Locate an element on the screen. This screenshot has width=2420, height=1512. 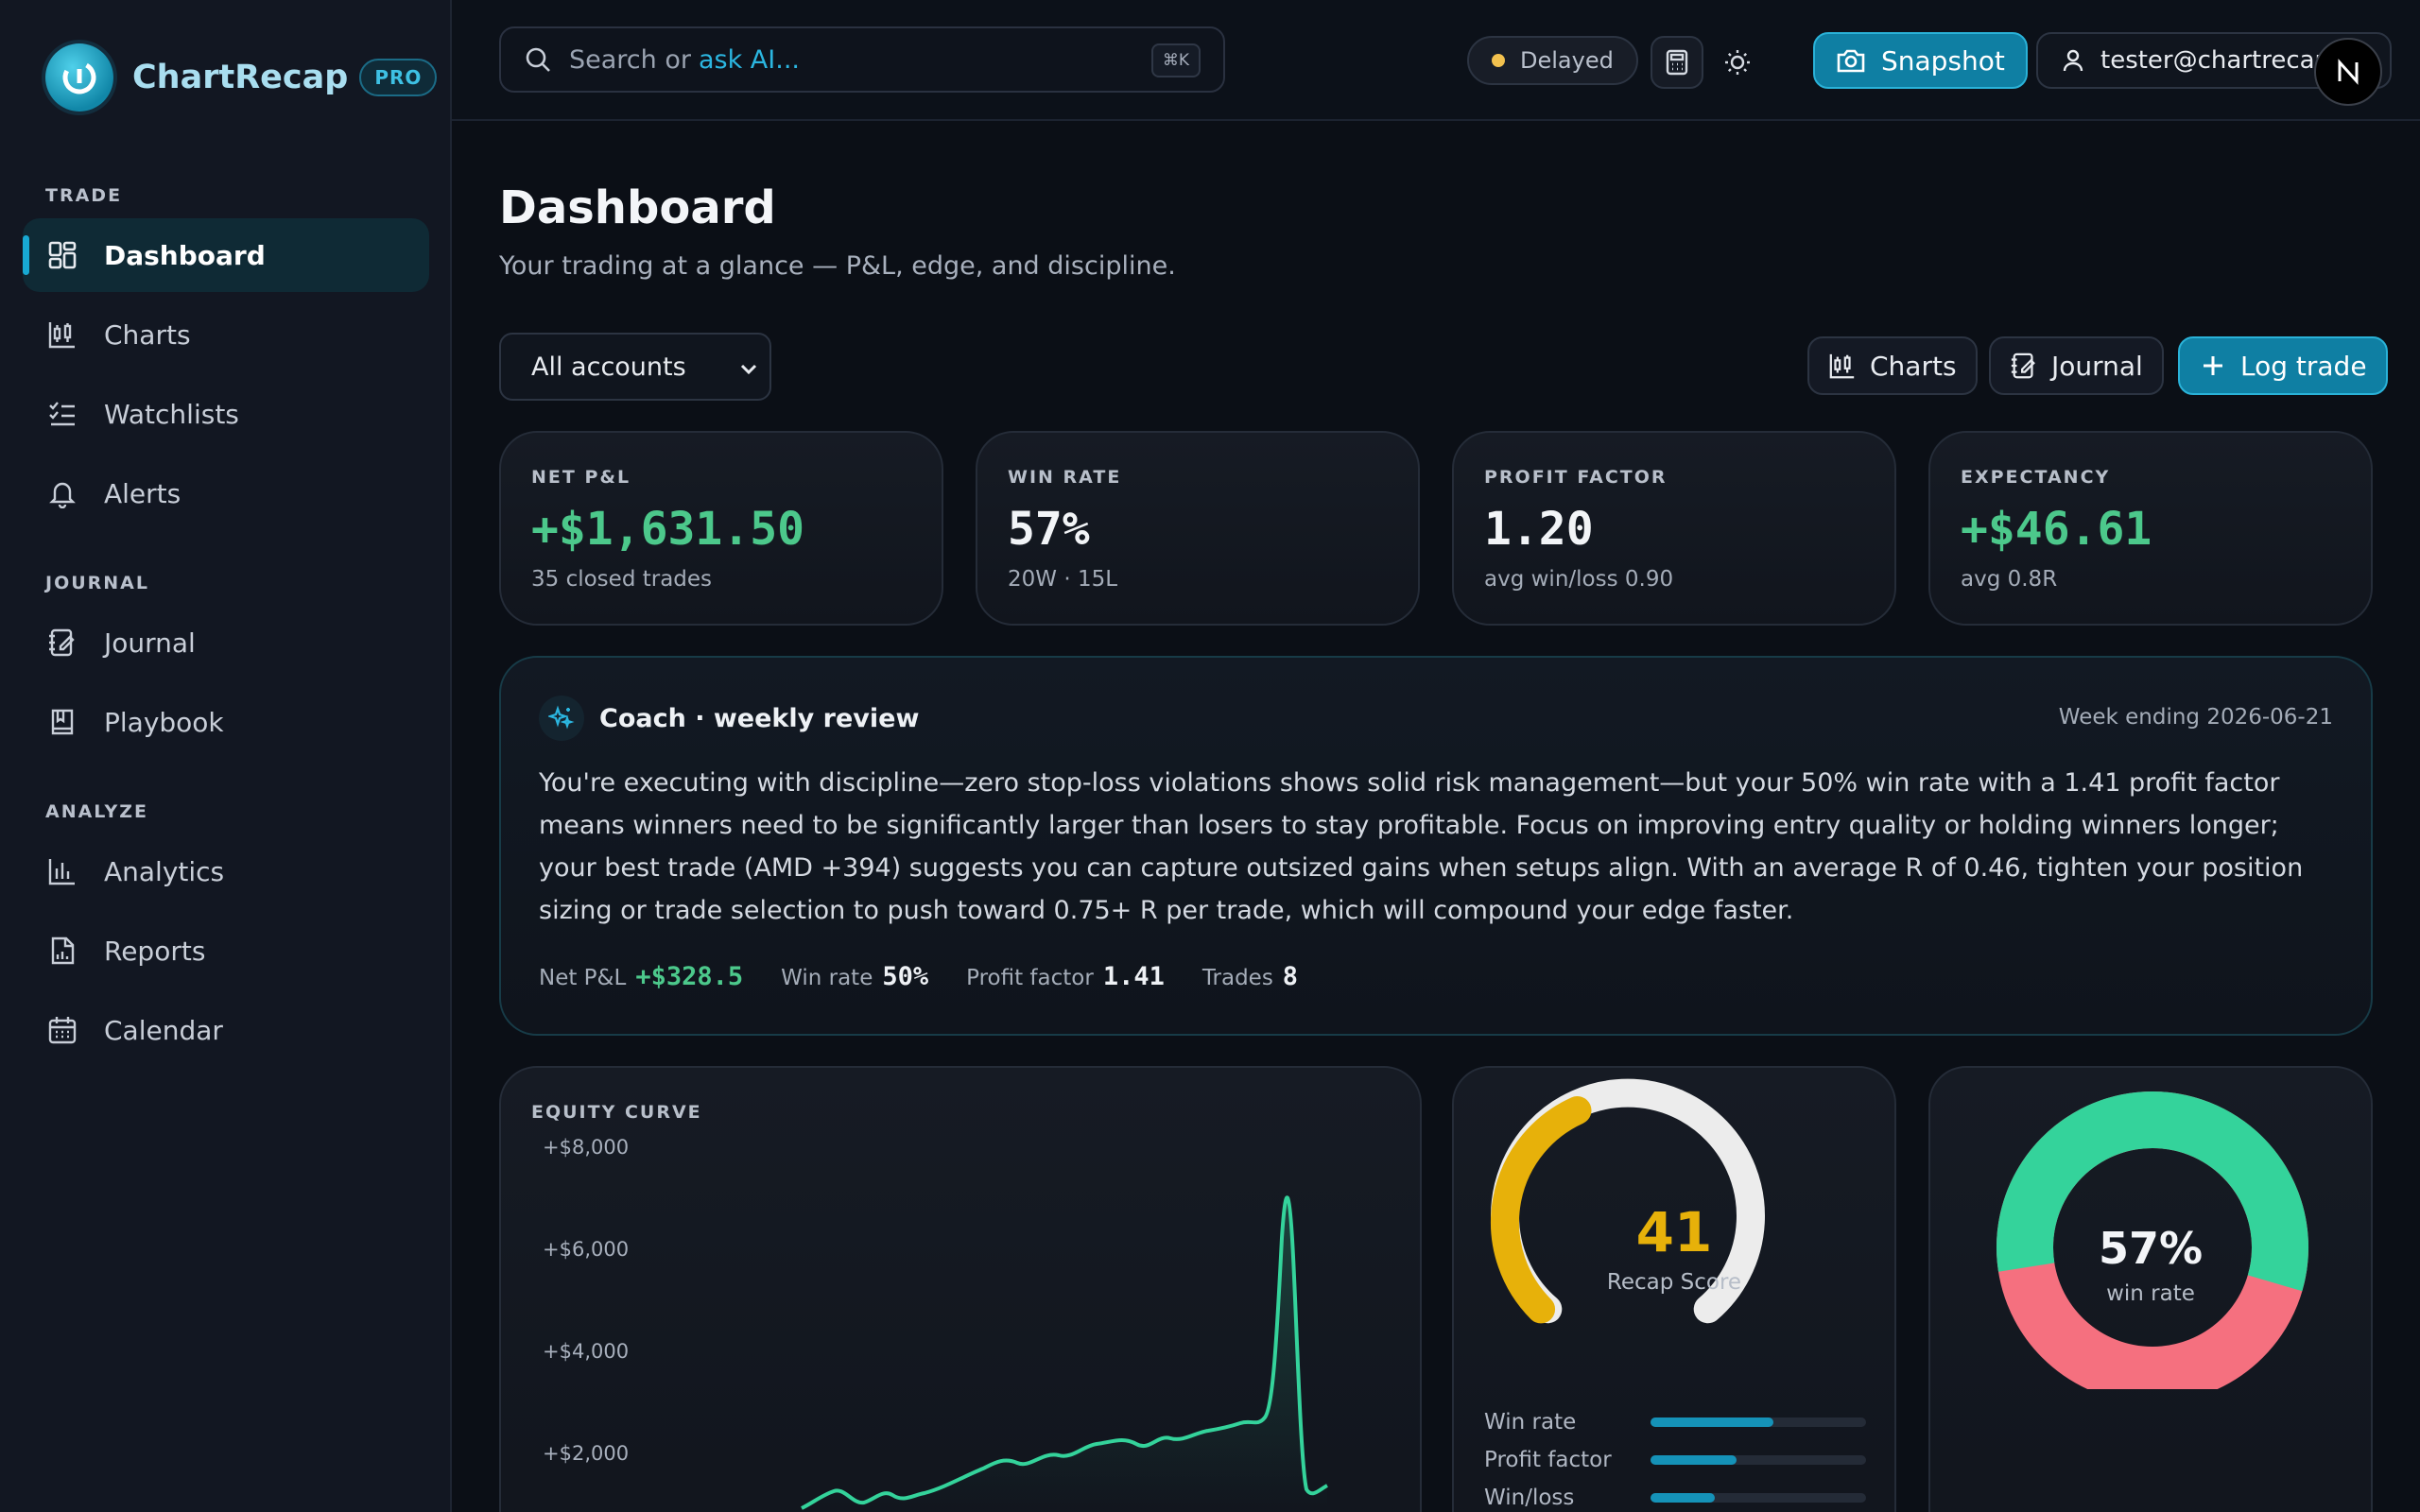
search-icon is located at coordinates (538, 59).